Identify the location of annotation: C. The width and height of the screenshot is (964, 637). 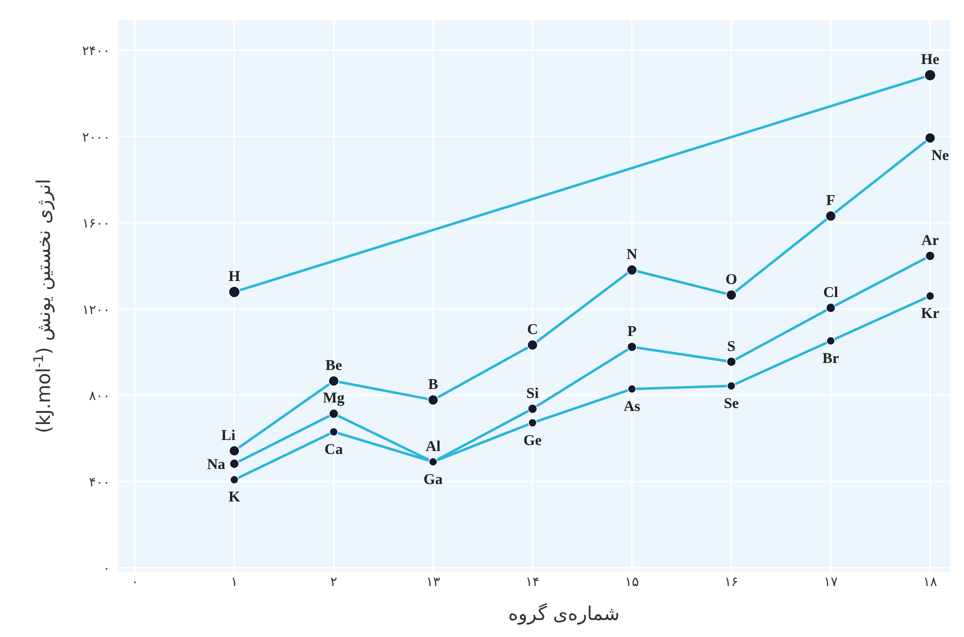
(532, 330).